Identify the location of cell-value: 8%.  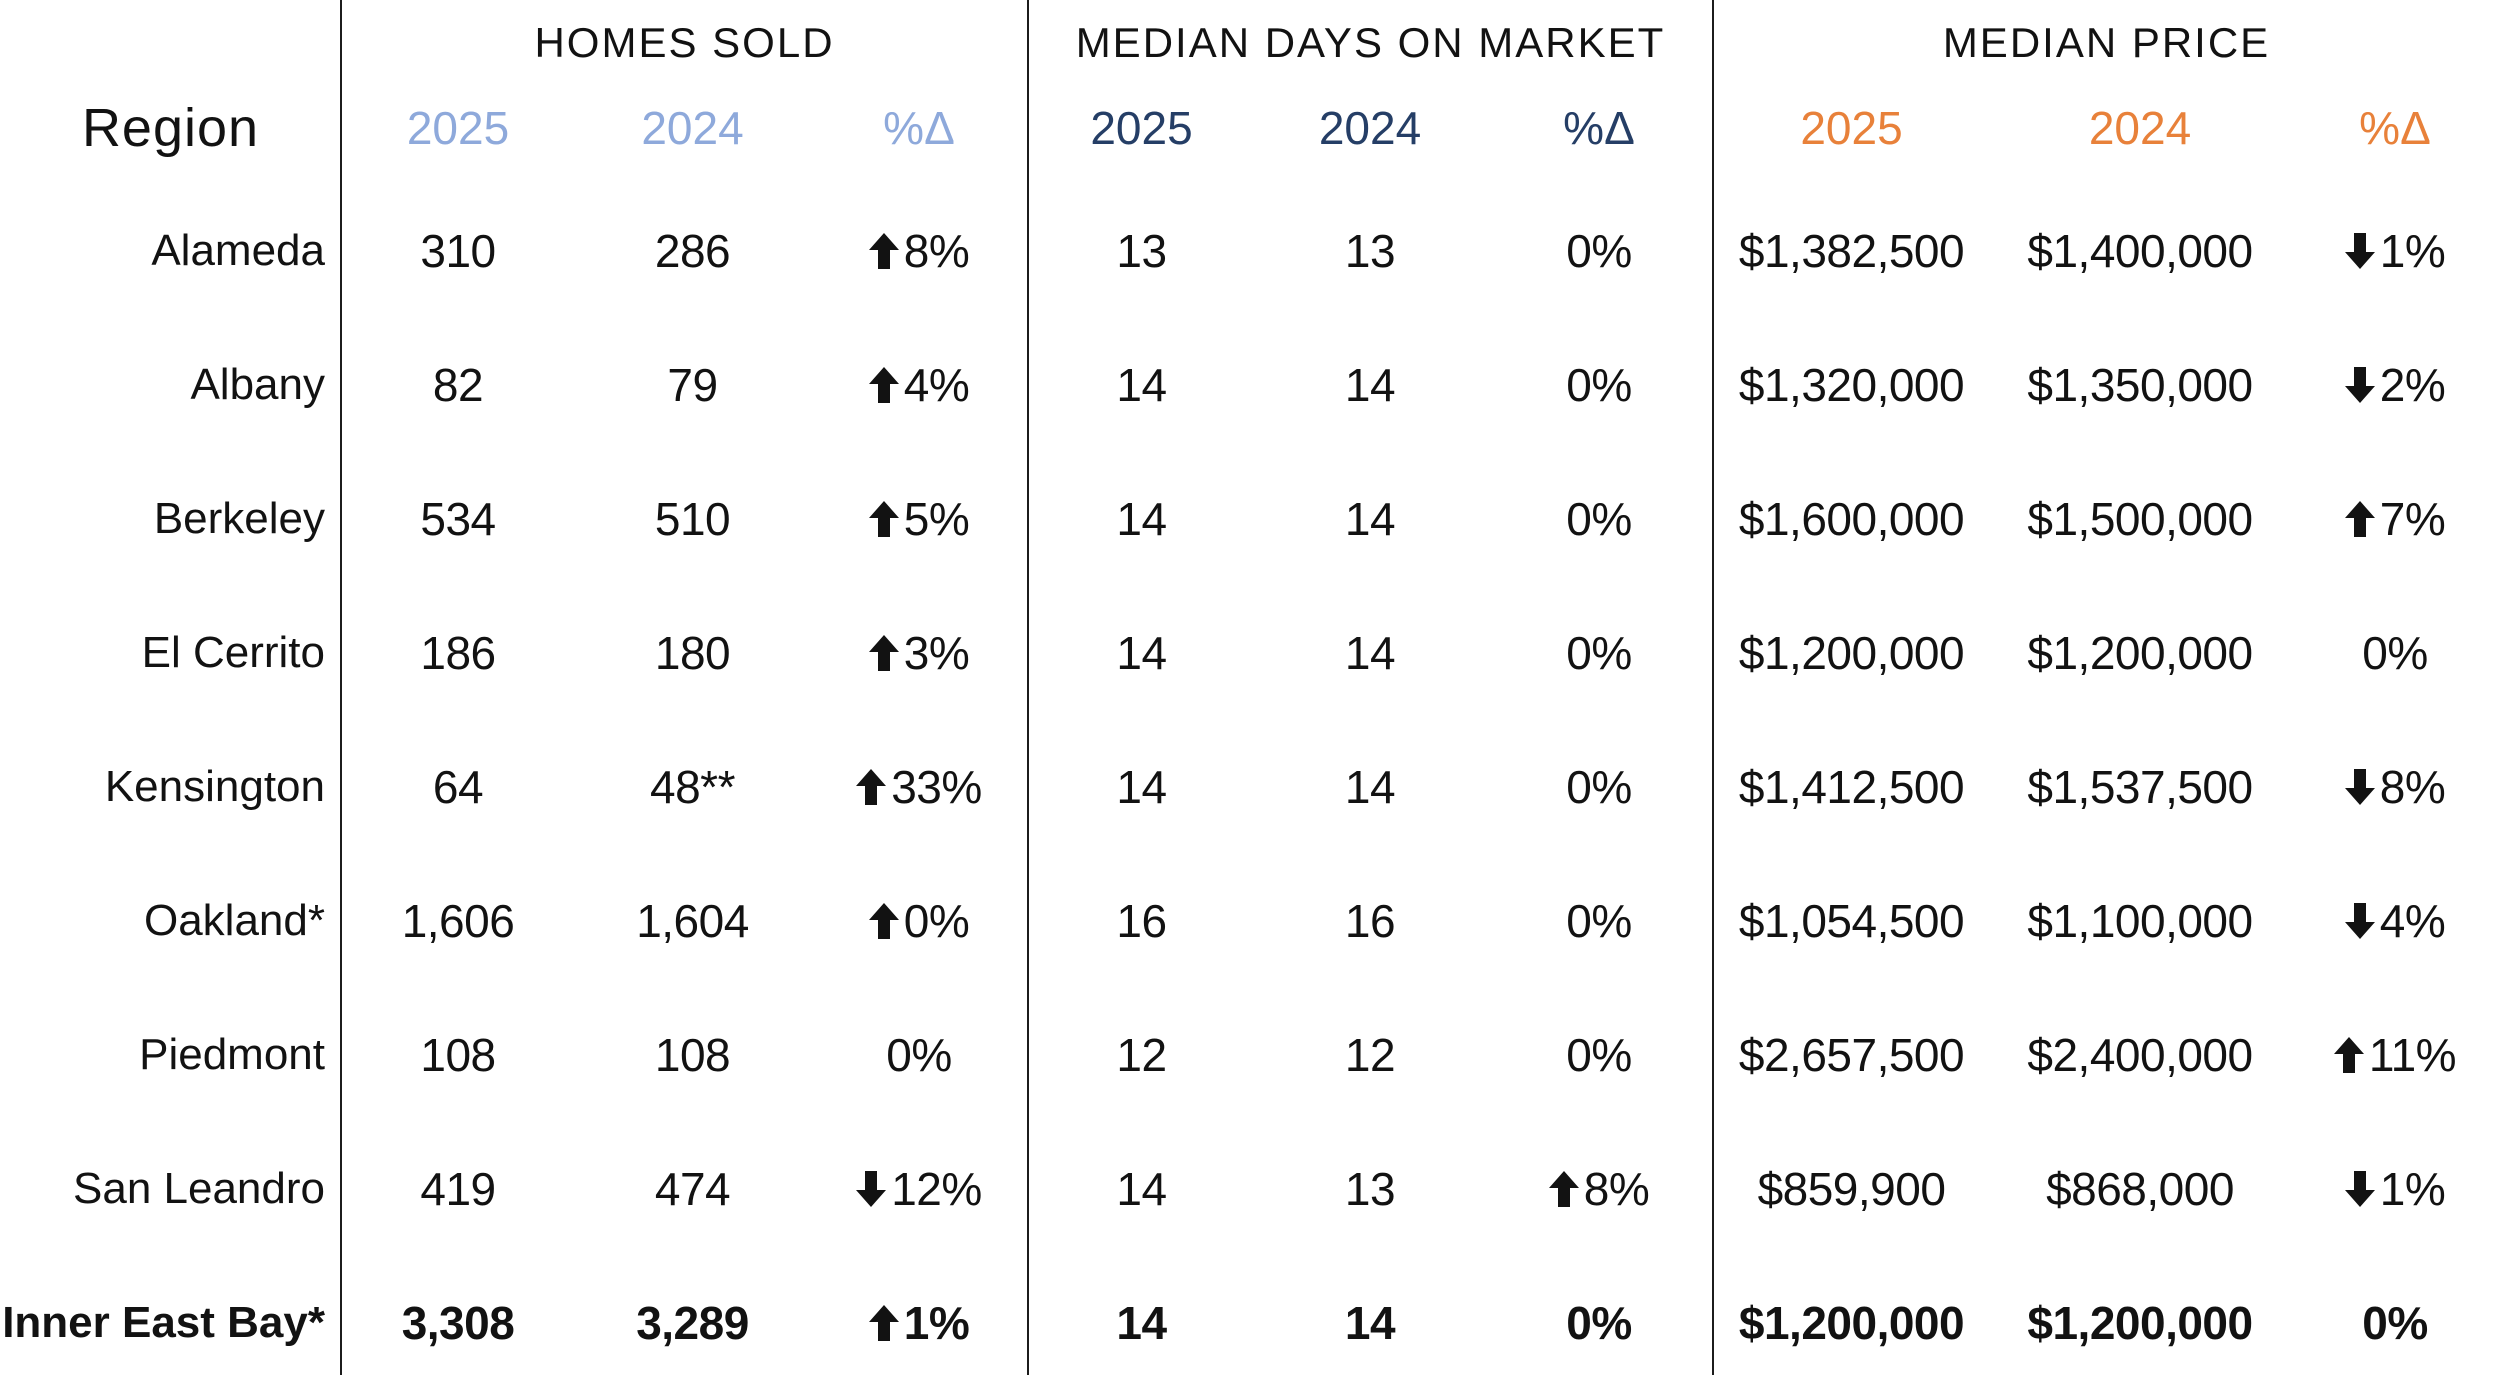
(936, 251).